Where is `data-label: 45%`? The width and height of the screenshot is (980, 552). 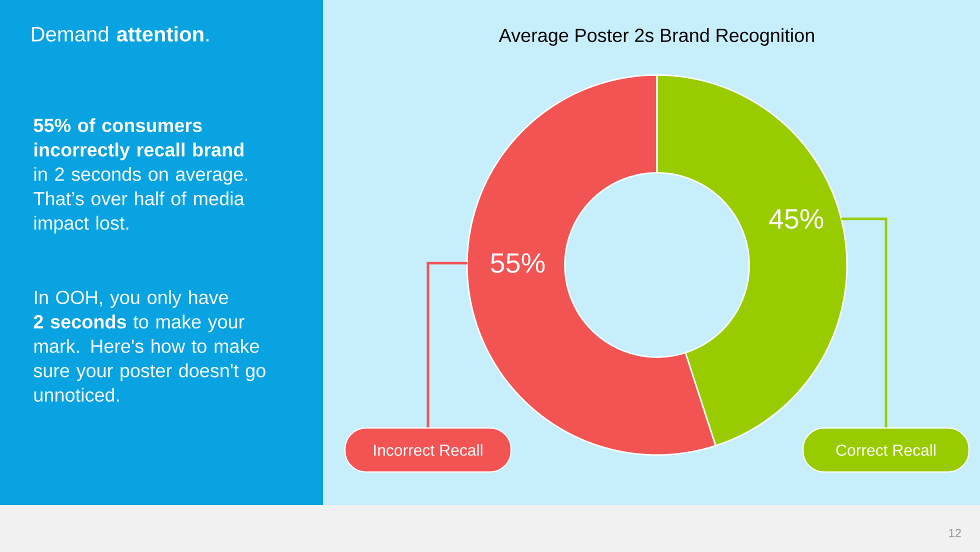
data-label: 45% is located at coordinates (796, 219).